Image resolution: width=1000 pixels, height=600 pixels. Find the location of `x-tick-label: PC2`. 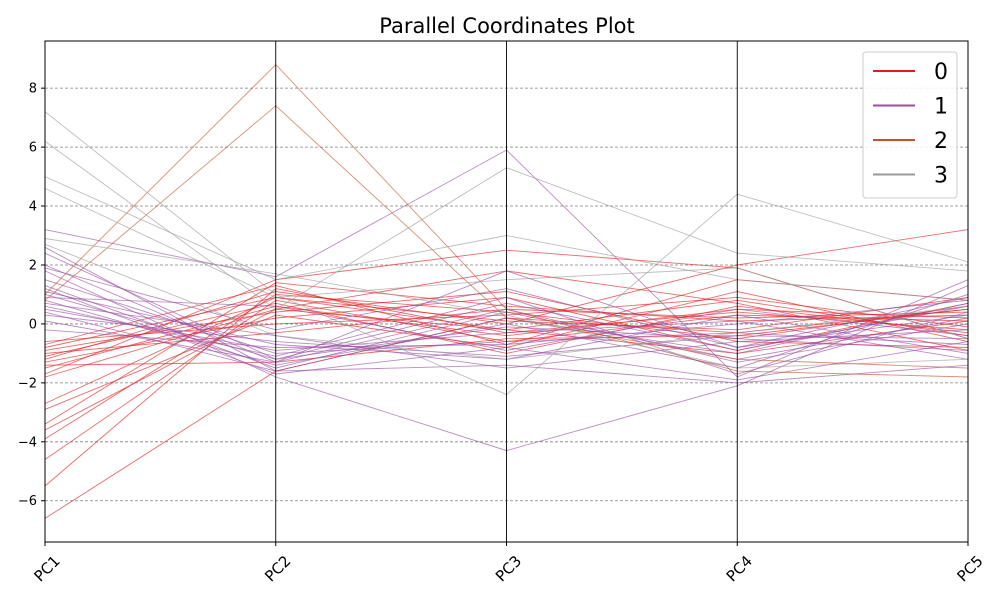

x-tick-label: PC2 is located at coordinates (277, 568).